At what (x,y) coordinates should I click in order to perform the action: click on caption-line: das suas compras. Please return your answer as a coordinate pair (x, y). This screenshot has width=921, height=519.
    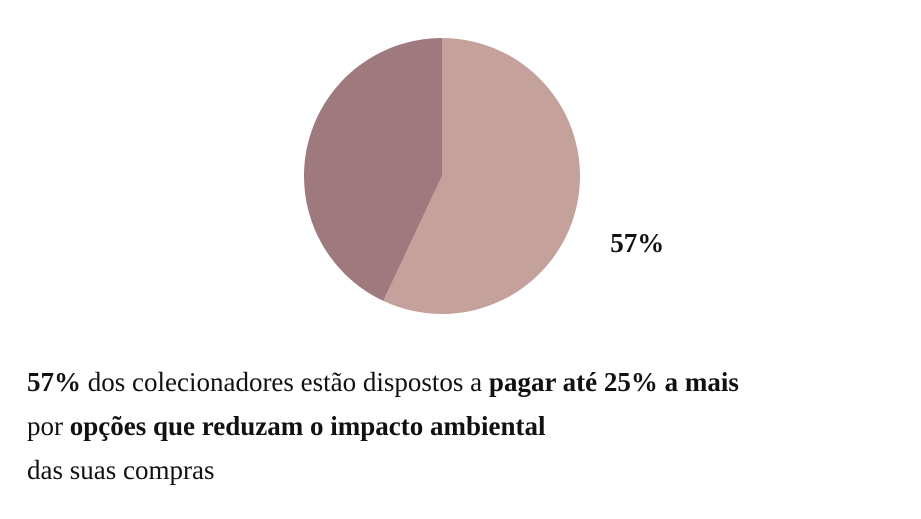
    Looking at the image, I should click on (383, 470).